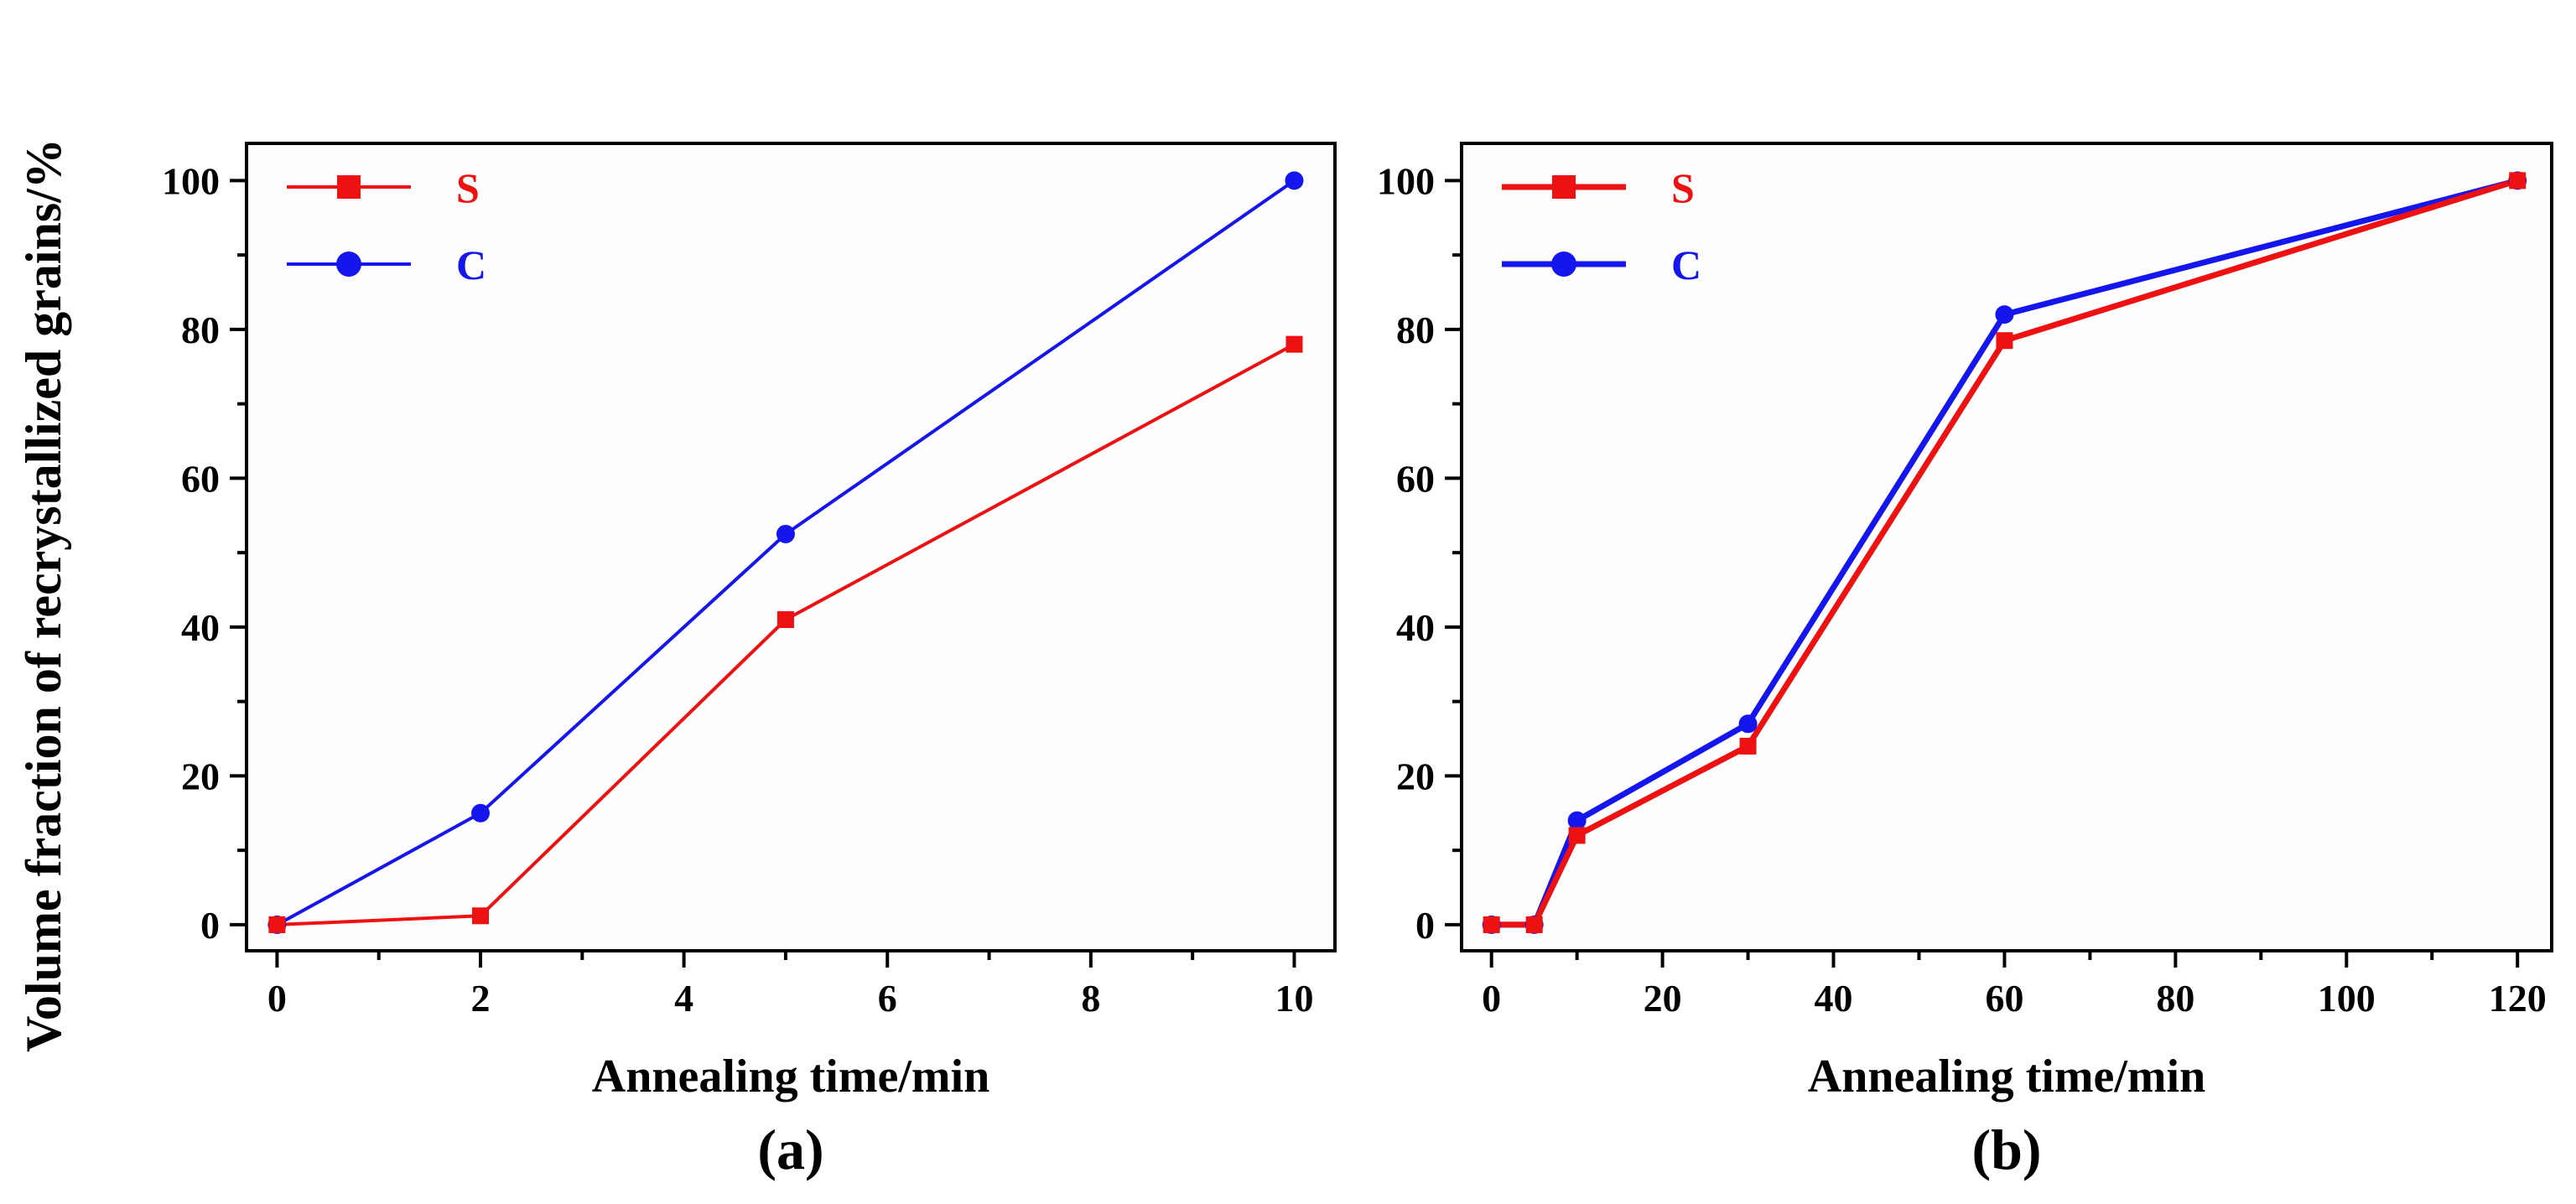 The image size is (2576, 1204). Describe the element at coordinates (683, 998) in the screenshot. I see `x-tick-label: 4` at that location.